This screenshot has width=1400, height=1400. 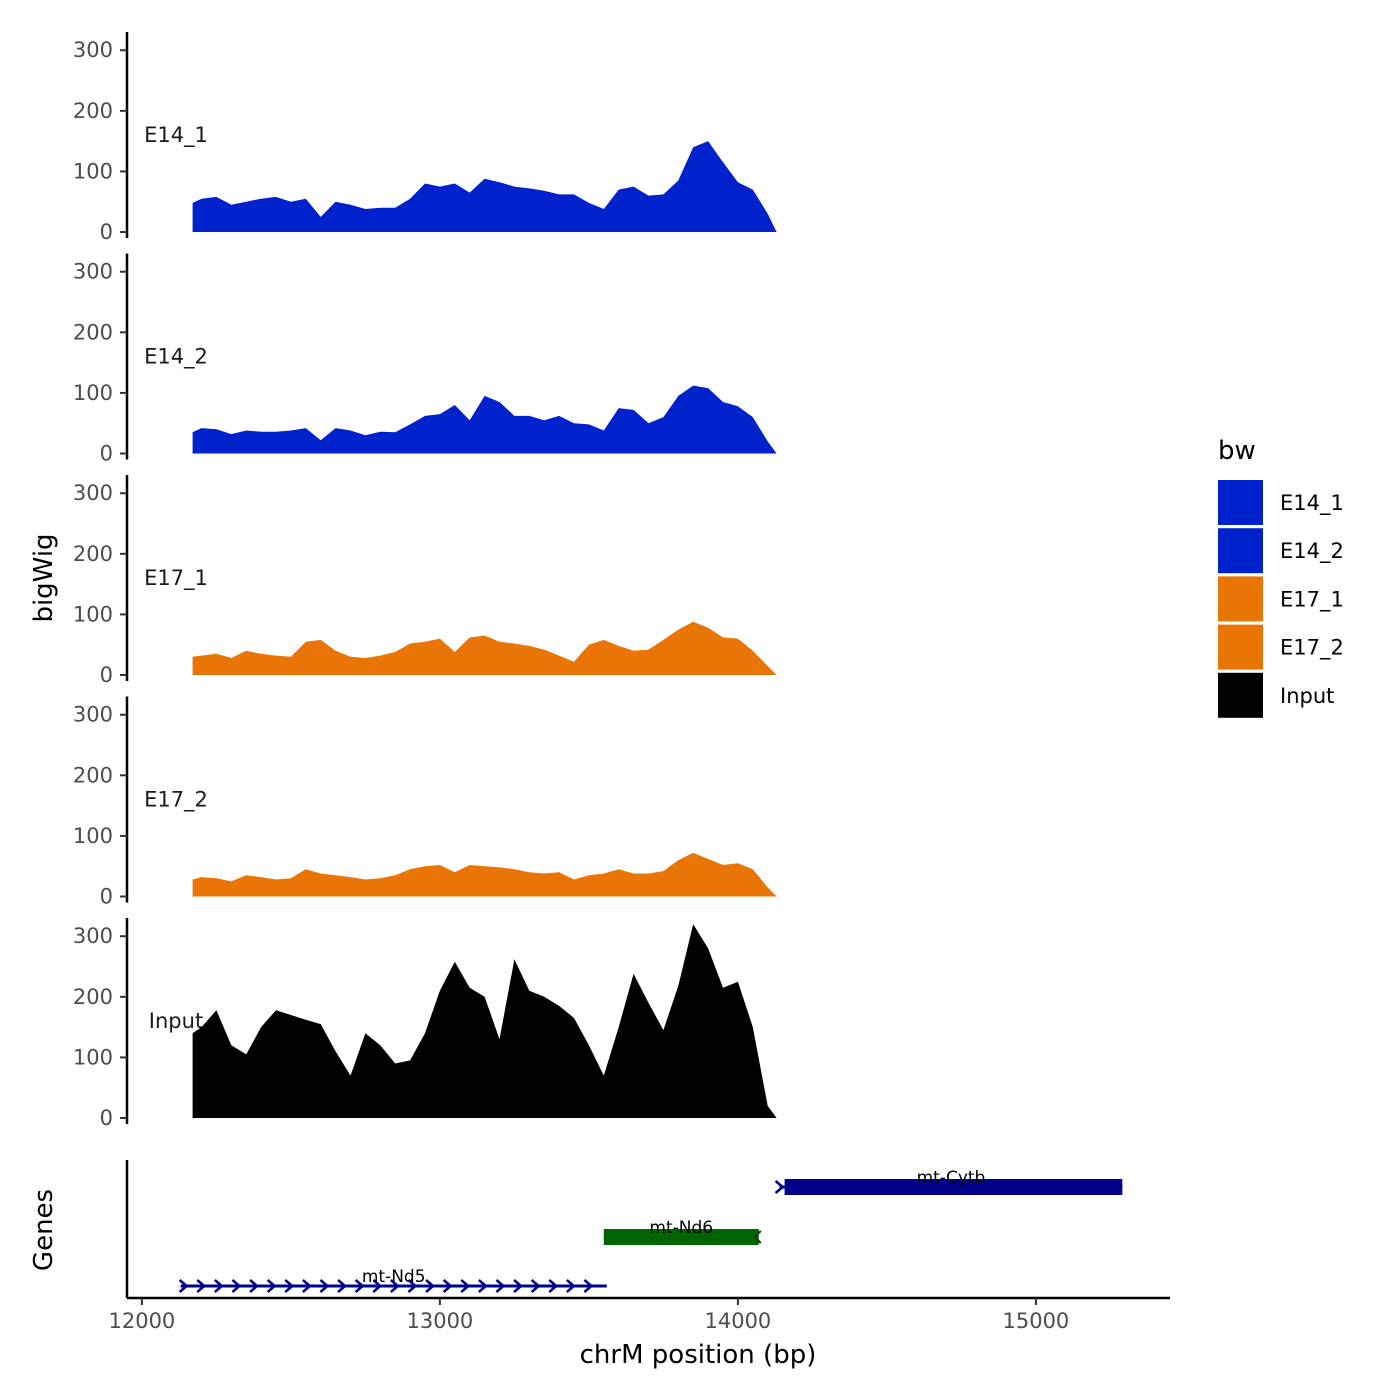 I want to click on legend-label-input: Input, so click(x=1307, y=696).